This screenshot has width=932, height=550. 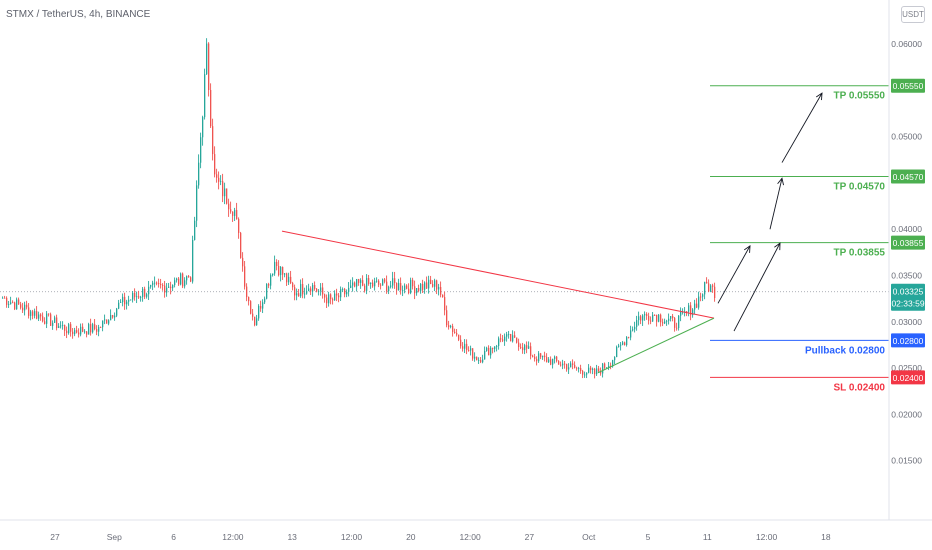 What do you see at coordinates (913, 14) in the screenshot?
I see `currency-button: USDT` at bounding box center [913, 14].